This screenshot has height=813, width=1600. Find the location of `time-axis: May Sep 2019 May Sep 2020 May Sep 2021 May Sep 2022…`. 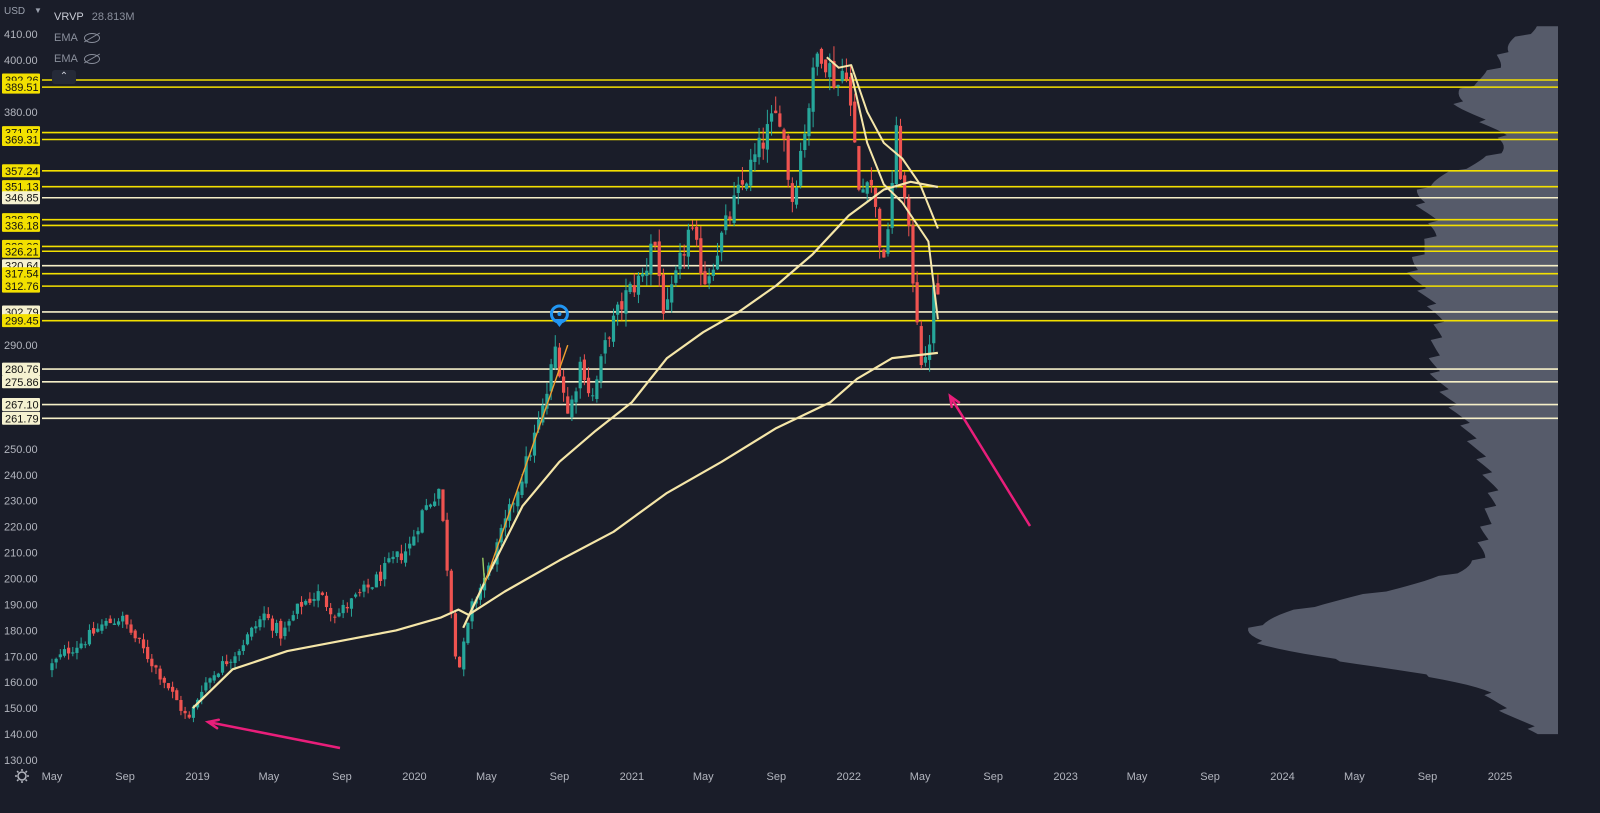

time-axis: May Sep 2019 May Sep 2020 May Sep 2021 May Sep 2022… is located at coordinates (800, 786).